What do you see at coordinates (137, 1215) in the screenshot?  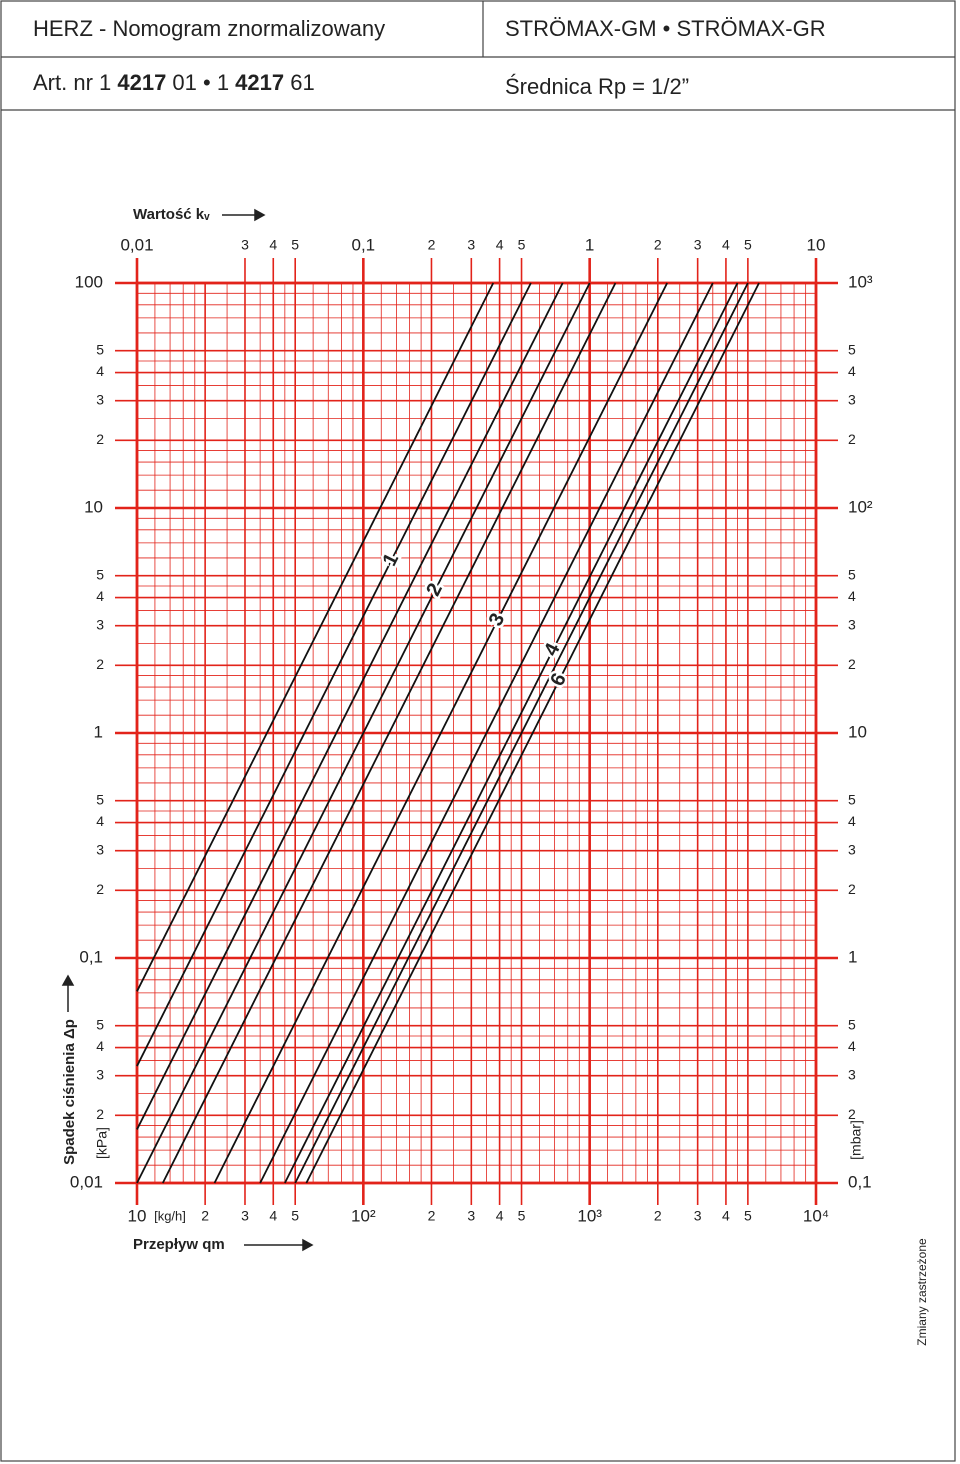 I see `x-tick-label: 10` at bounding box center [137, 1215].